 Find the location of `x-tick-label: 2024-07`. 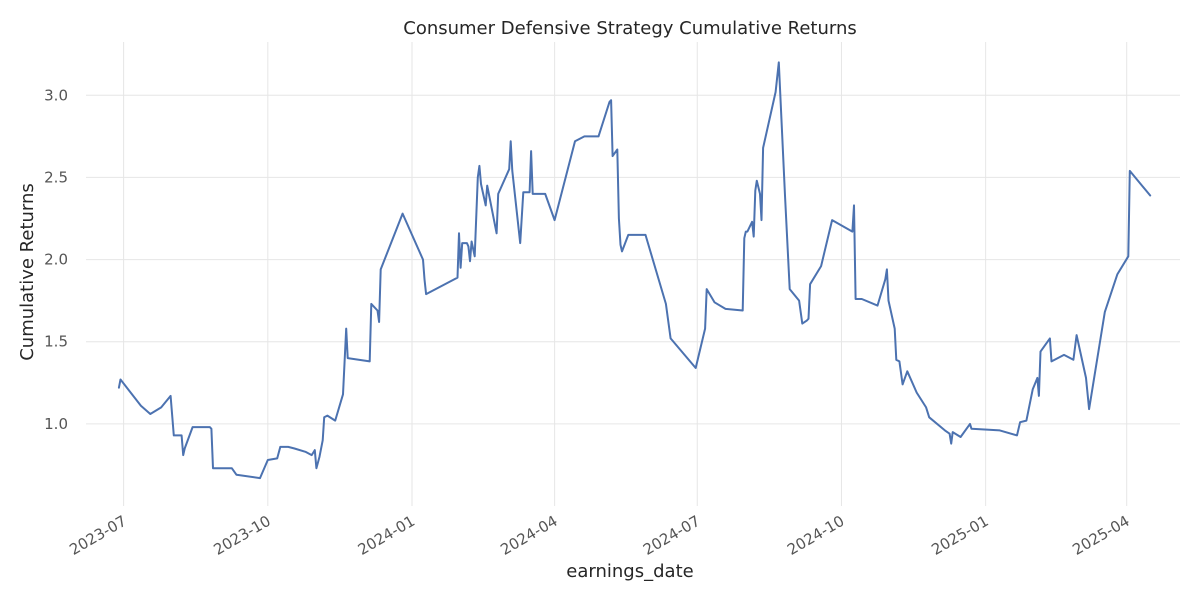

x-tick-label: 2024-07 is located at coordinates (671, 535).